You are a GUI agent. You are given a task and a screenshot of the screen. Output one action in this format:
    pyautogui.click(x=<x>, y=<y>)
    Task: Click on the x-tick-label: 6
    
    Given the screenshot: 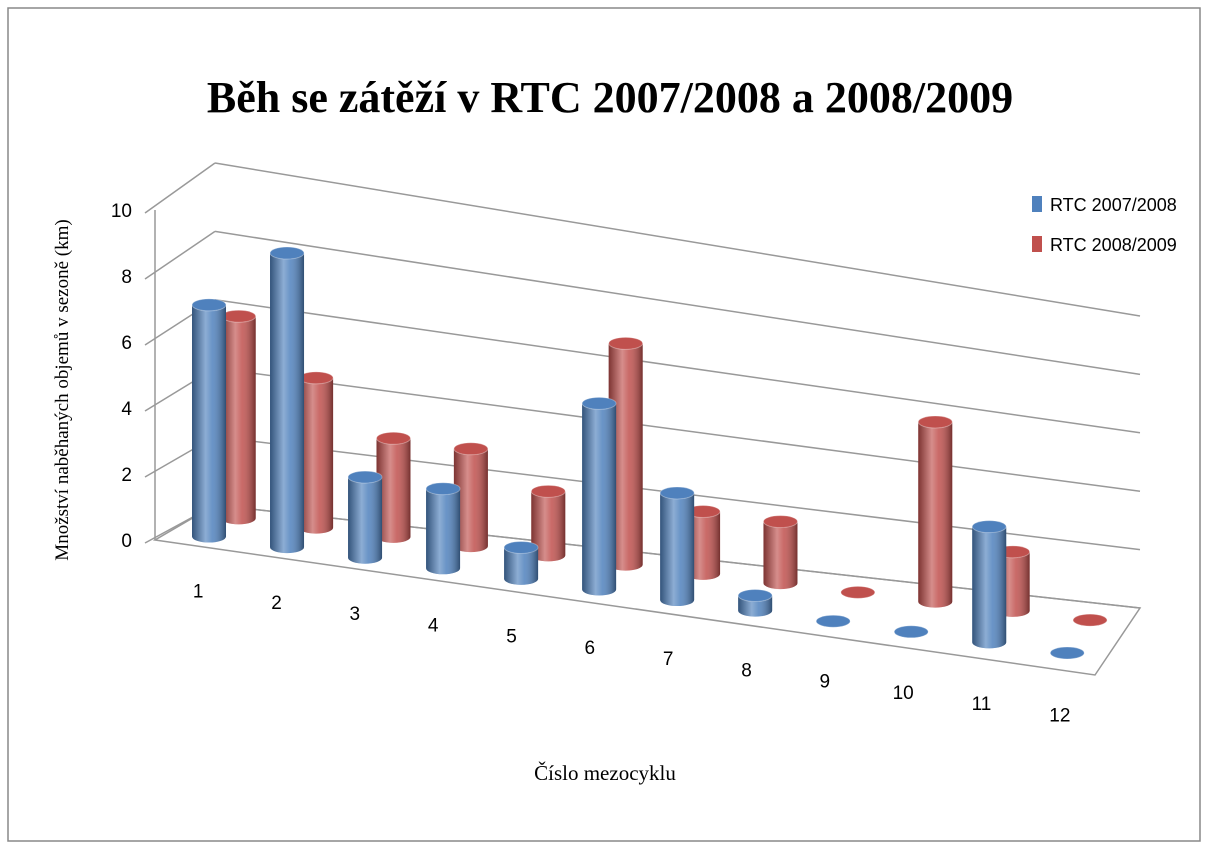 What is the action you would take?
    pyautogui.click(x=590, y=648)
    